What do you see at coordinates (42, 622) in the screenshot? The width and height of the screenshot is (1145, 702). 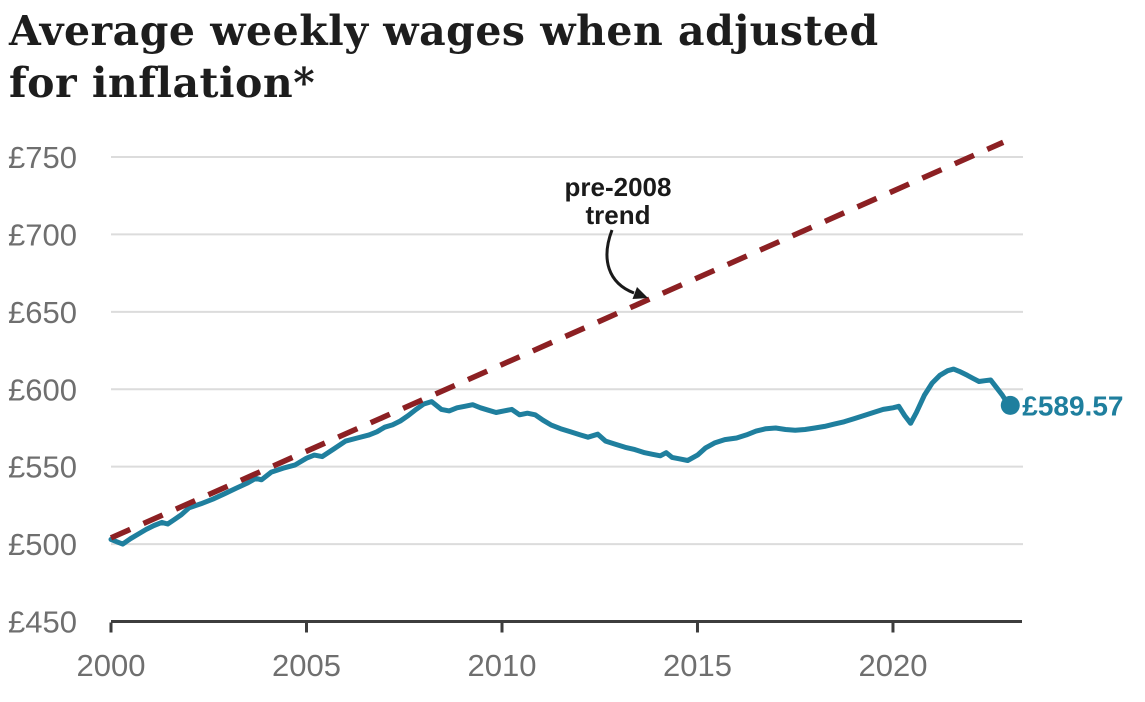 I see `y-tick-label: £450` at bounding box center [42, 622].